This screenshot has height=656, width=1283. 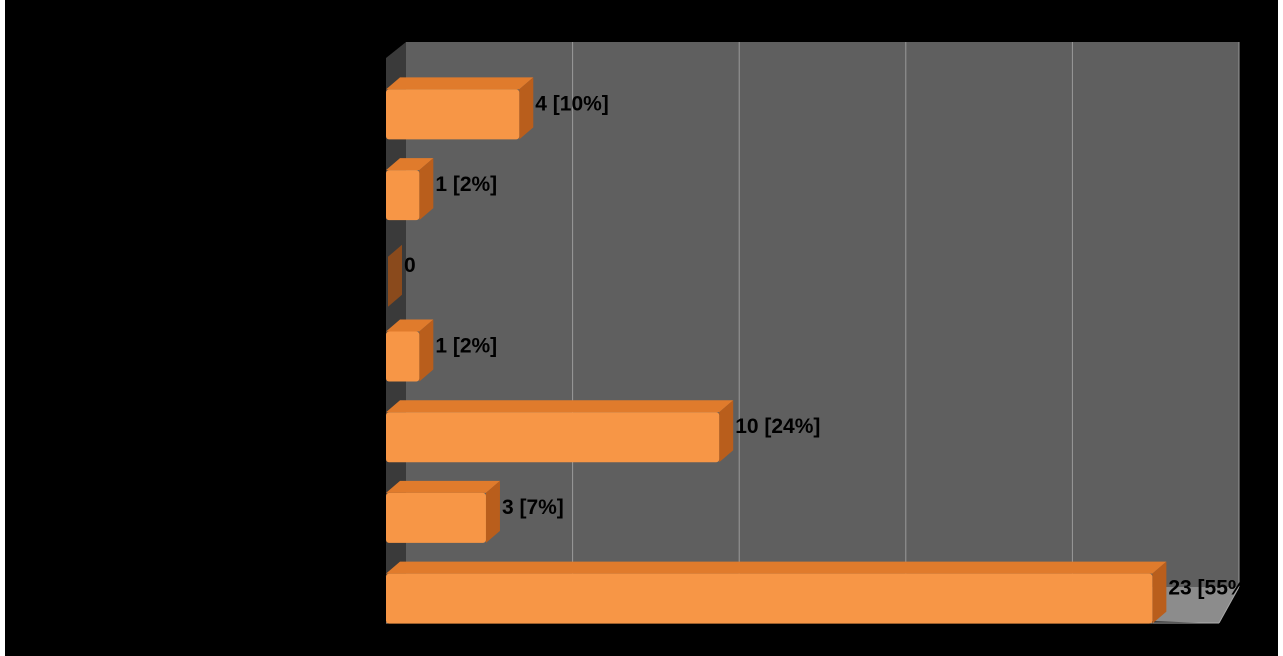 I want to click on category-label: Senior/Retired, so click(x=289, y=198).